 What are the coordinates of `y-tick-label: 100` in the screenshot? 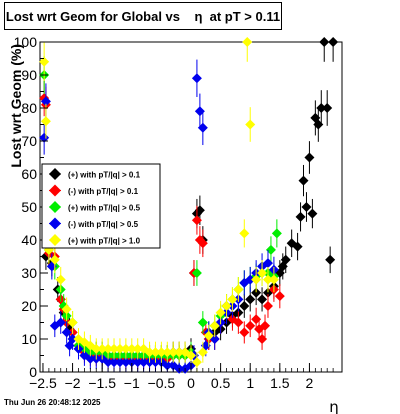 It's located at (26, 42).